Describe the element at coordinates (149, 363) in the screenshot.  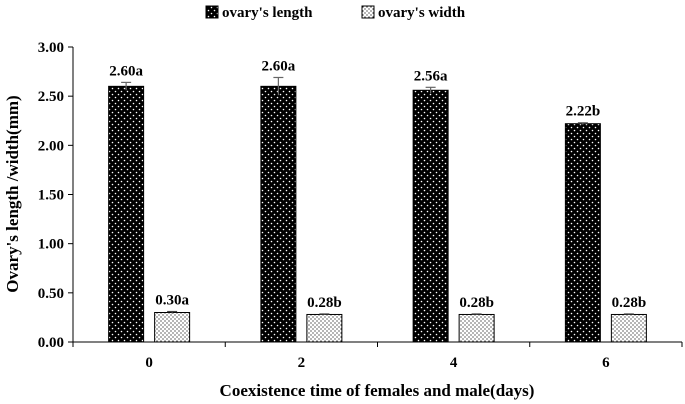
I see `x-tick-label: 0` at that location.